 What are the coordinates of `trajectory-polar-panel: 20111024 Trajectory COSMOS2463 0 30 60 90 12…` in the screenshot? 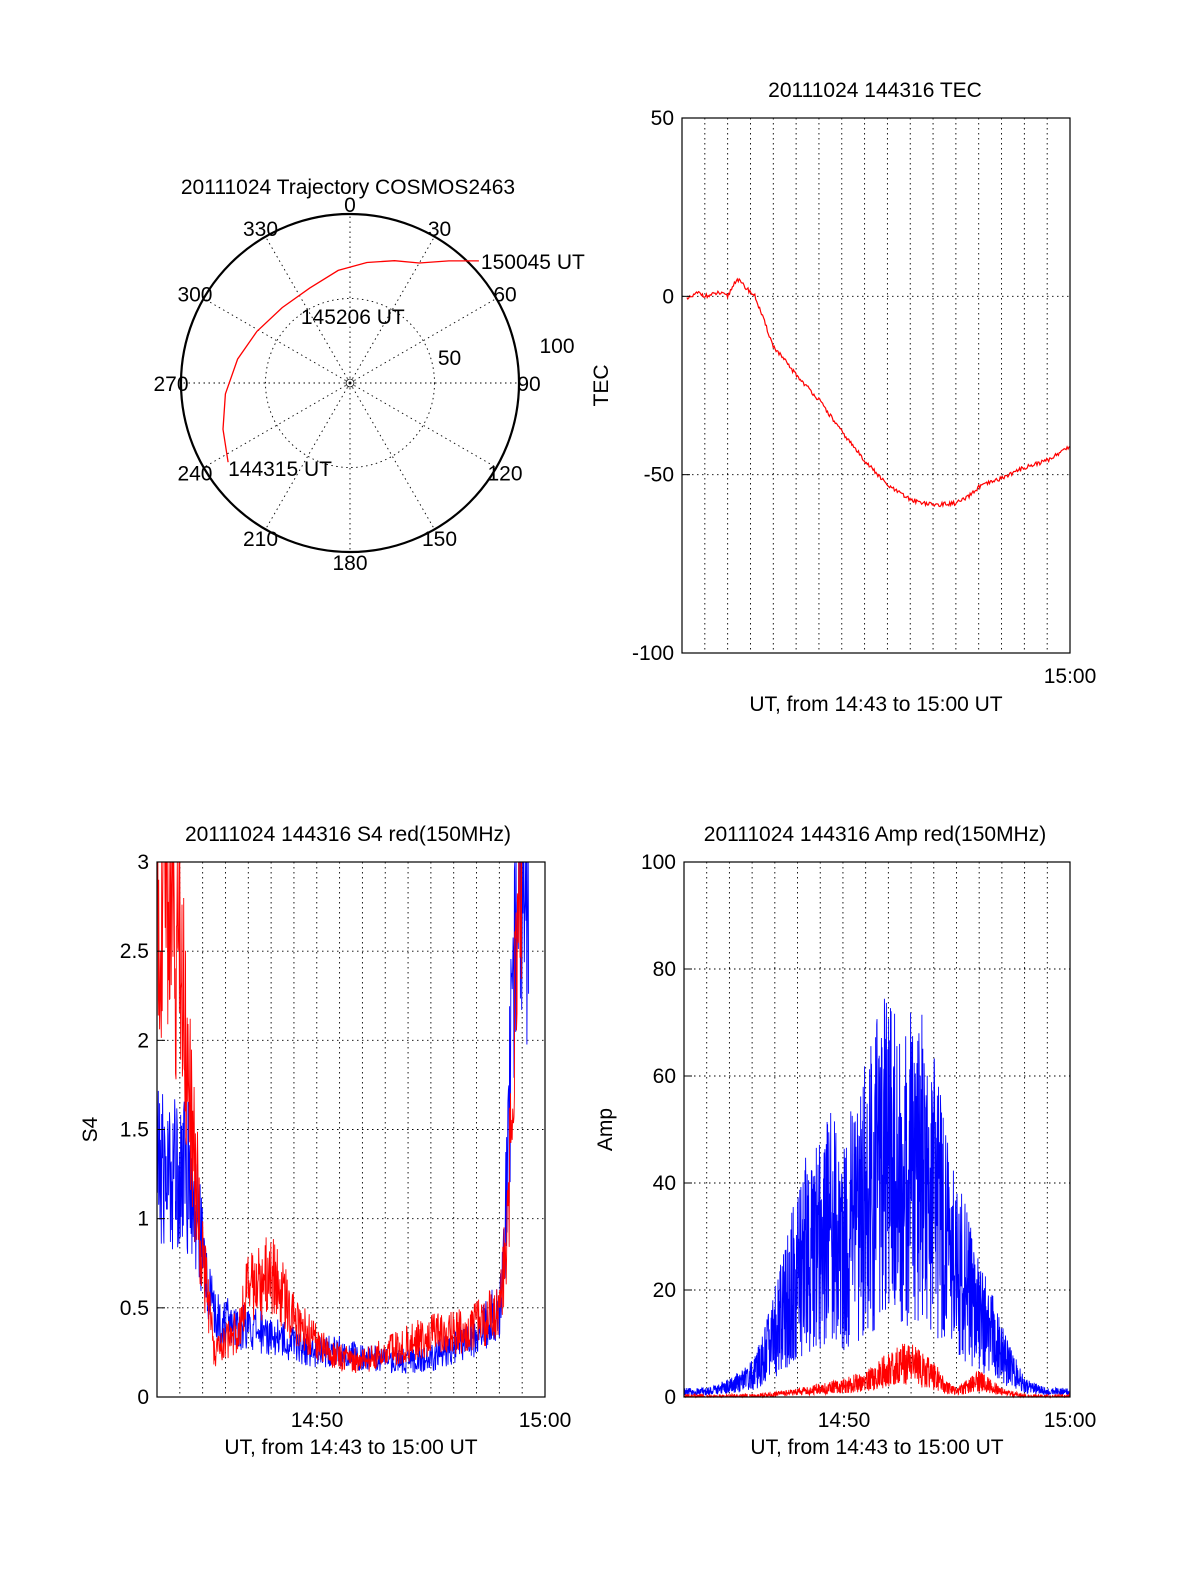 It's located at (369, 375).